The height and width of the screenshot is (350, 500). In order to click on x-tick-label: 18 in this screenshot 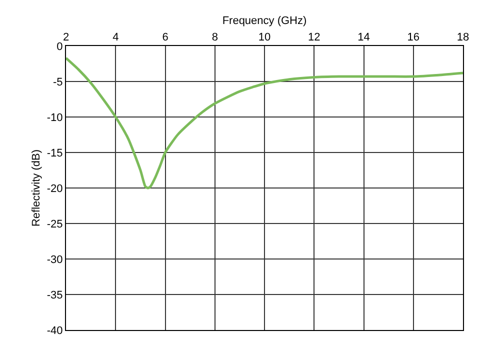, I will do `click(463, 38)`.